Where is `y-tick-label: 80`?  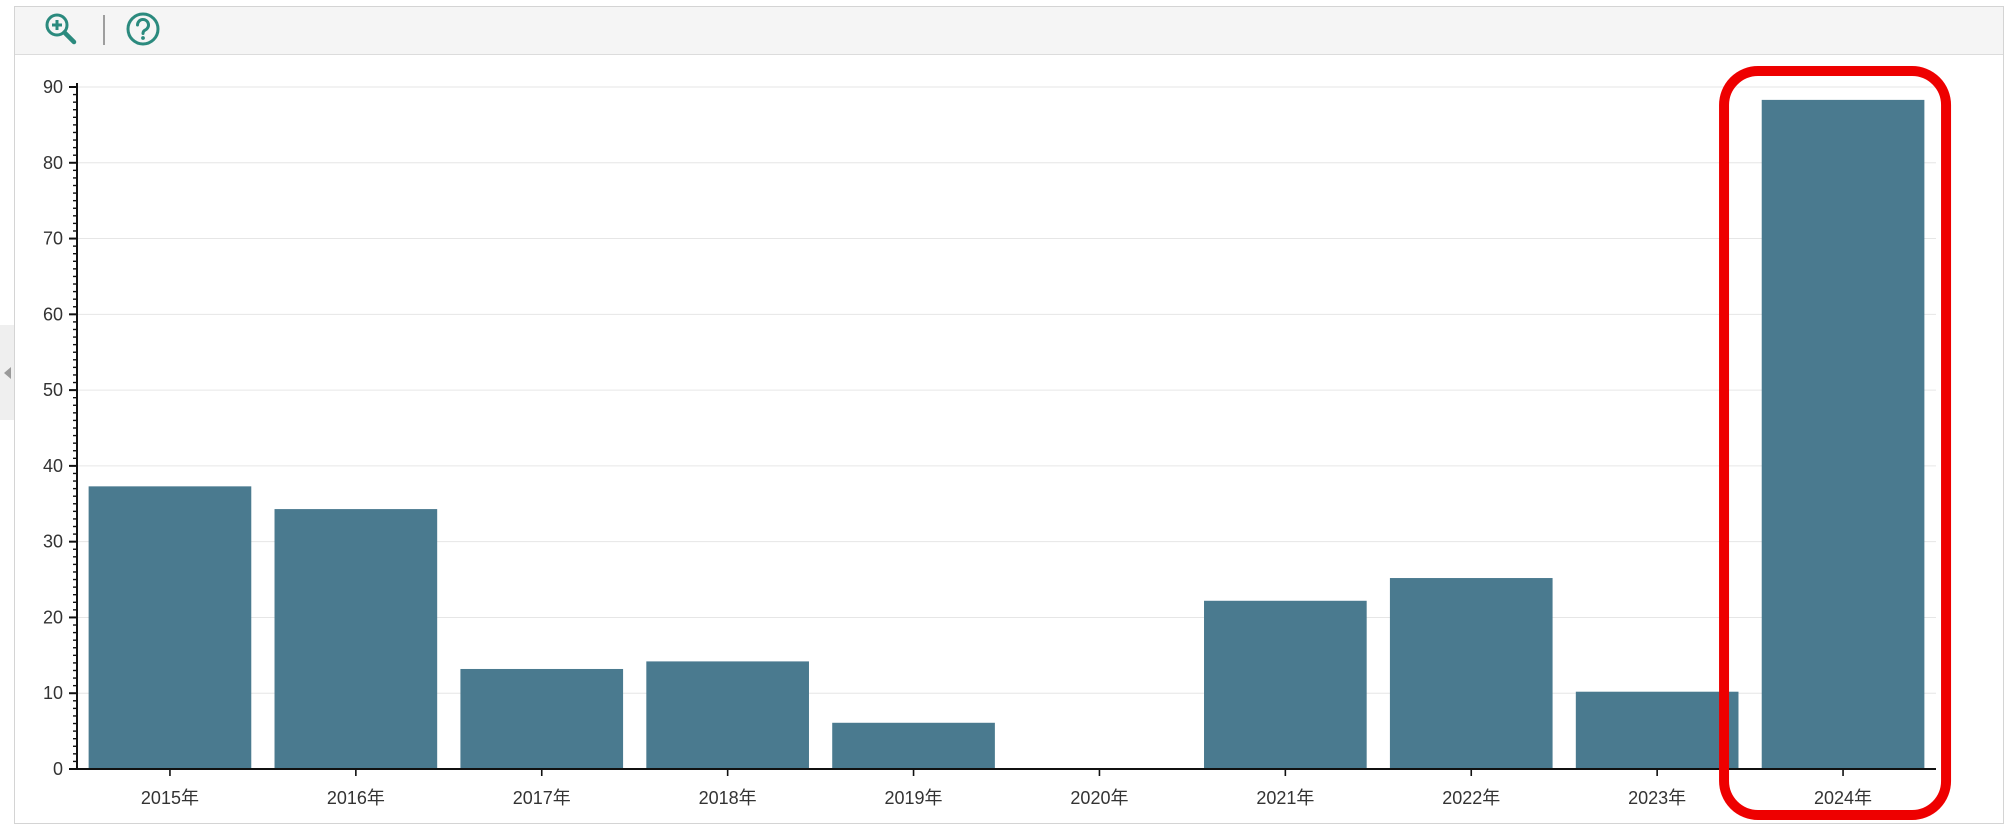 y-tick-label: 80 is located at coordinates (53, 163).